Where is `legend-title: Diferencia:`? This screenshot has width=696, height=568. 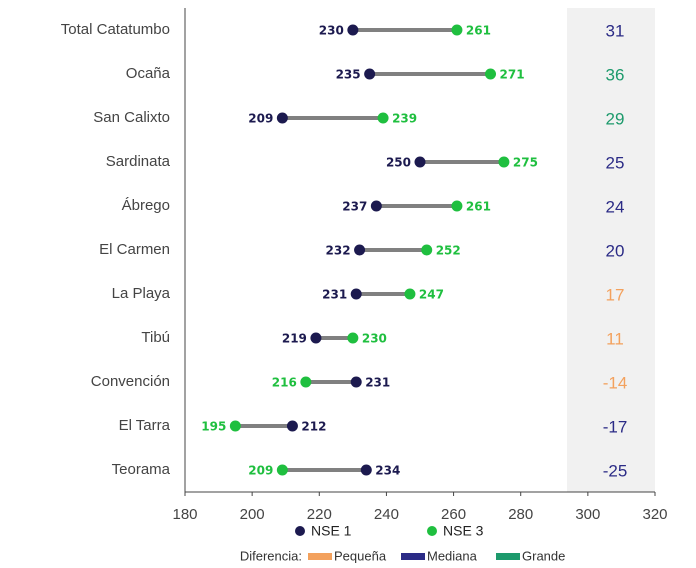
legend-title: Diferencia: is located at coordinates (271, 555).